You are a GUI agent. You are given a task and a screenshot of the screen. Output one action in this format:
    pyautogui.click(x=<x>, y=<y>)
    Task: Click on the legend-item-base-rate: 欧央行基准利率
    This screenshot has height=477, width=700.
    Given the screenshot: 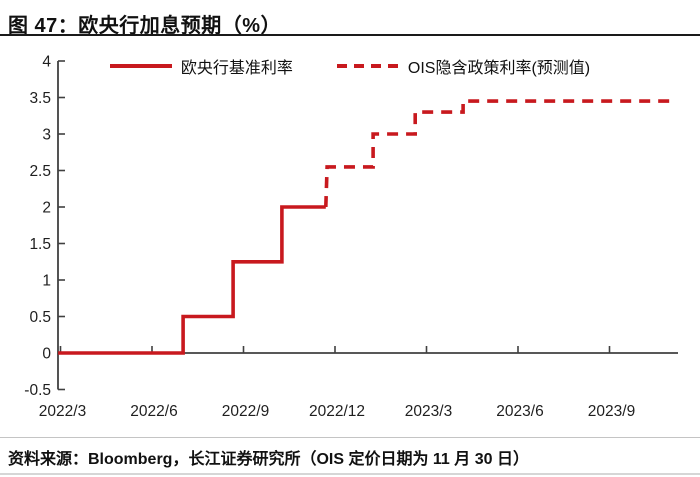 What is the action you would take?
    pyautogui.click(x=201, y=66)
    